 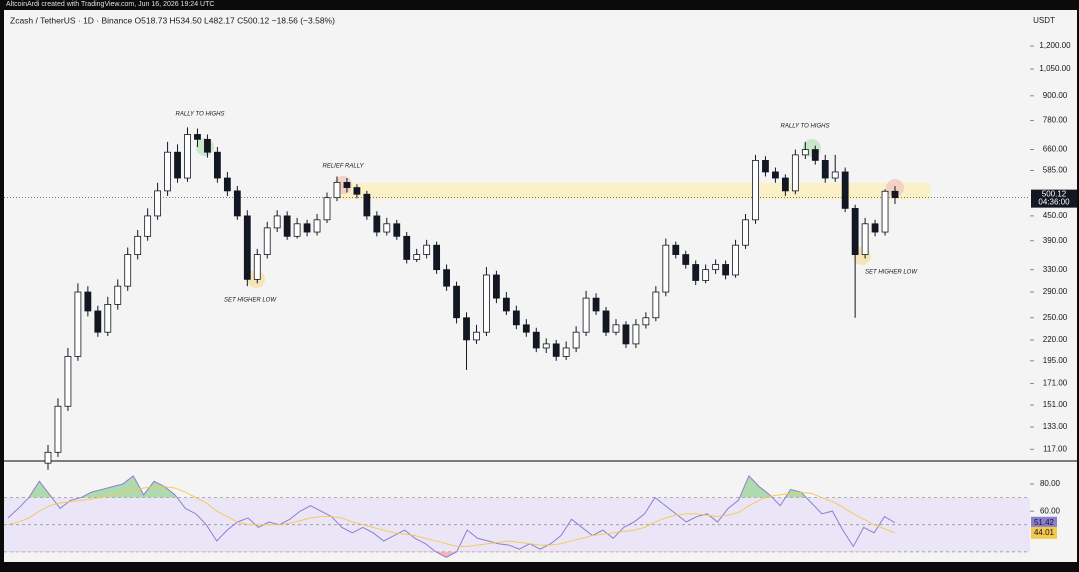 I want to click on y-tick-label: 220.00, so click(x=1055, y=339).